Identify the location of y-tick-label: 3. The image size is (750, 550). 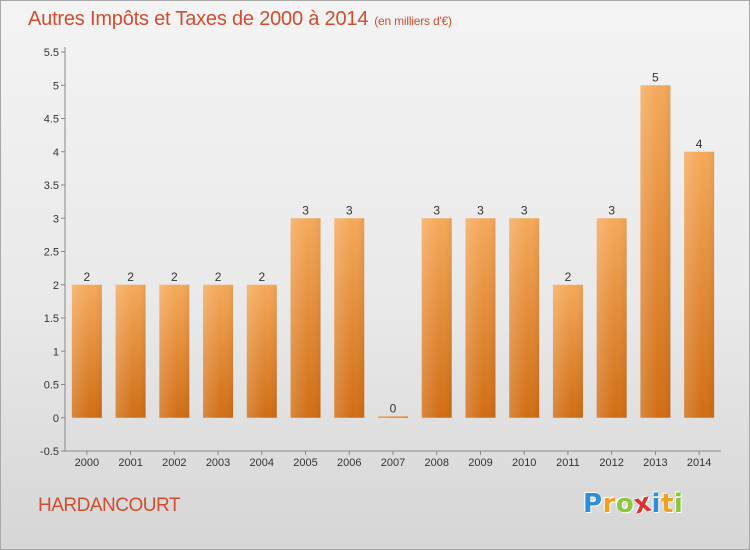
(56, 219).